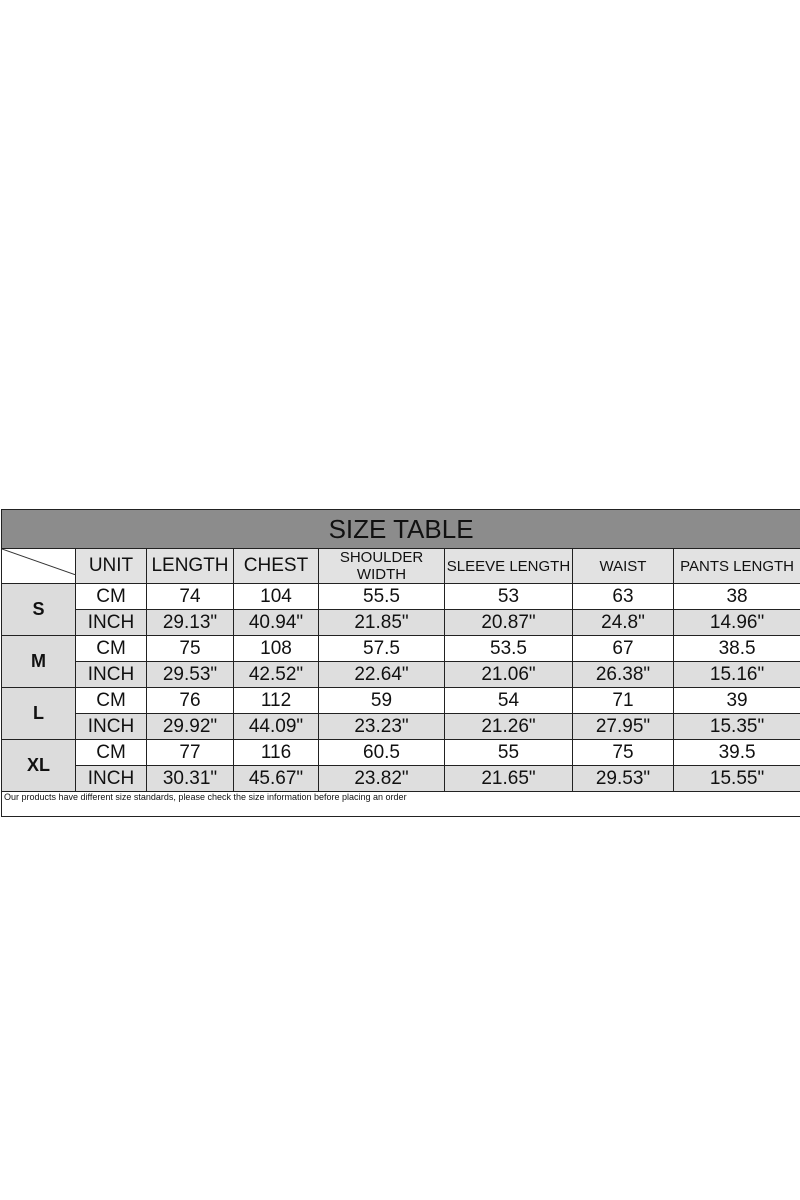 This screenshot has height=1200, width=800. What do you see at coordinates (623, 566) in the screenshot?
I see `column-header: WAIST` at bounding box center [623, 566].